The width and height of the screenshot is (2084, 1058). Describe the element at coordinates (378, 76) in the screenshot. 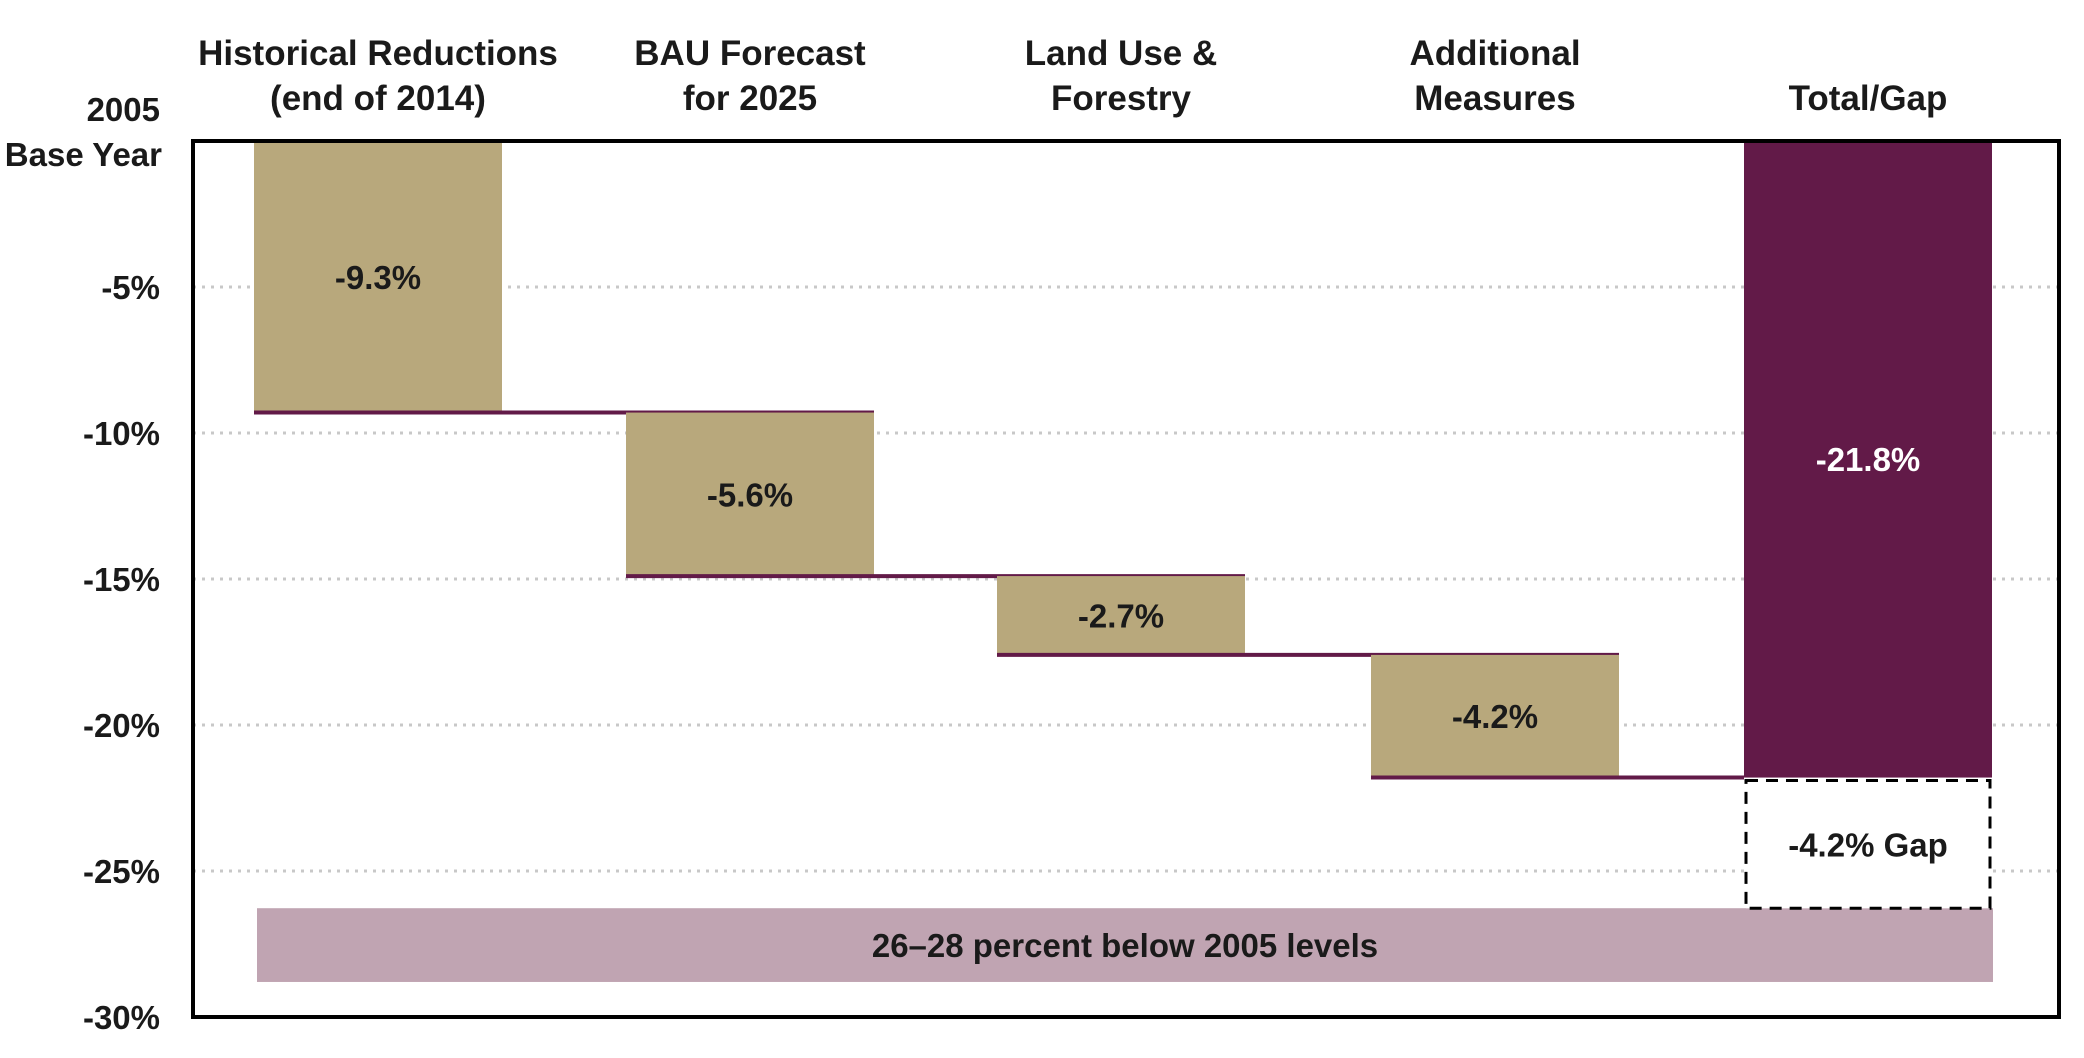

I see `category-label: Historical Reductions (end of 2014)` at that location.